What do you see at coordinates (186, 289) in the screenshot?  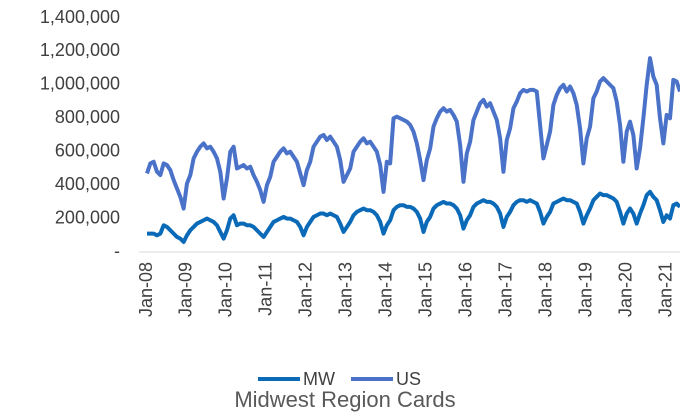 I see `x-tick-label: Jan-09` at bounding box center [186, 289].